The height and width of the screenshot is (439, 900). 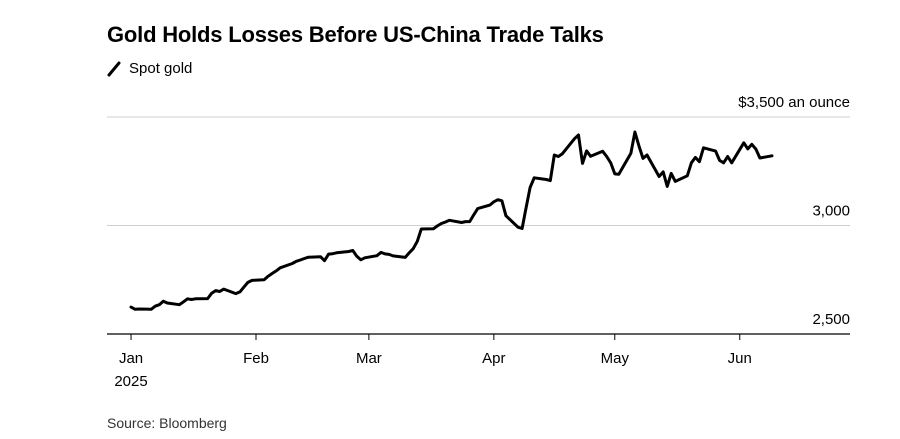 What do you see at coordinates (615, 358) in the screenshot?
I see `x-tick-label: May` at bounding box center [615, 358].